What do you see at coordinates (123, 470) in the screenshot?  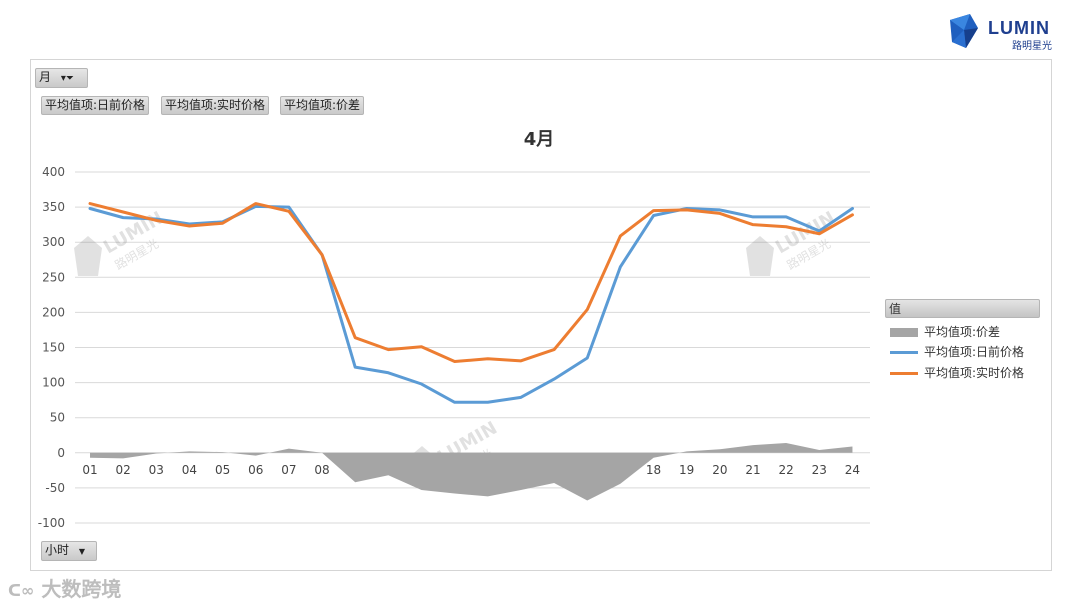 I see `x-tick-label: 02` at bounding box center [123, 470].